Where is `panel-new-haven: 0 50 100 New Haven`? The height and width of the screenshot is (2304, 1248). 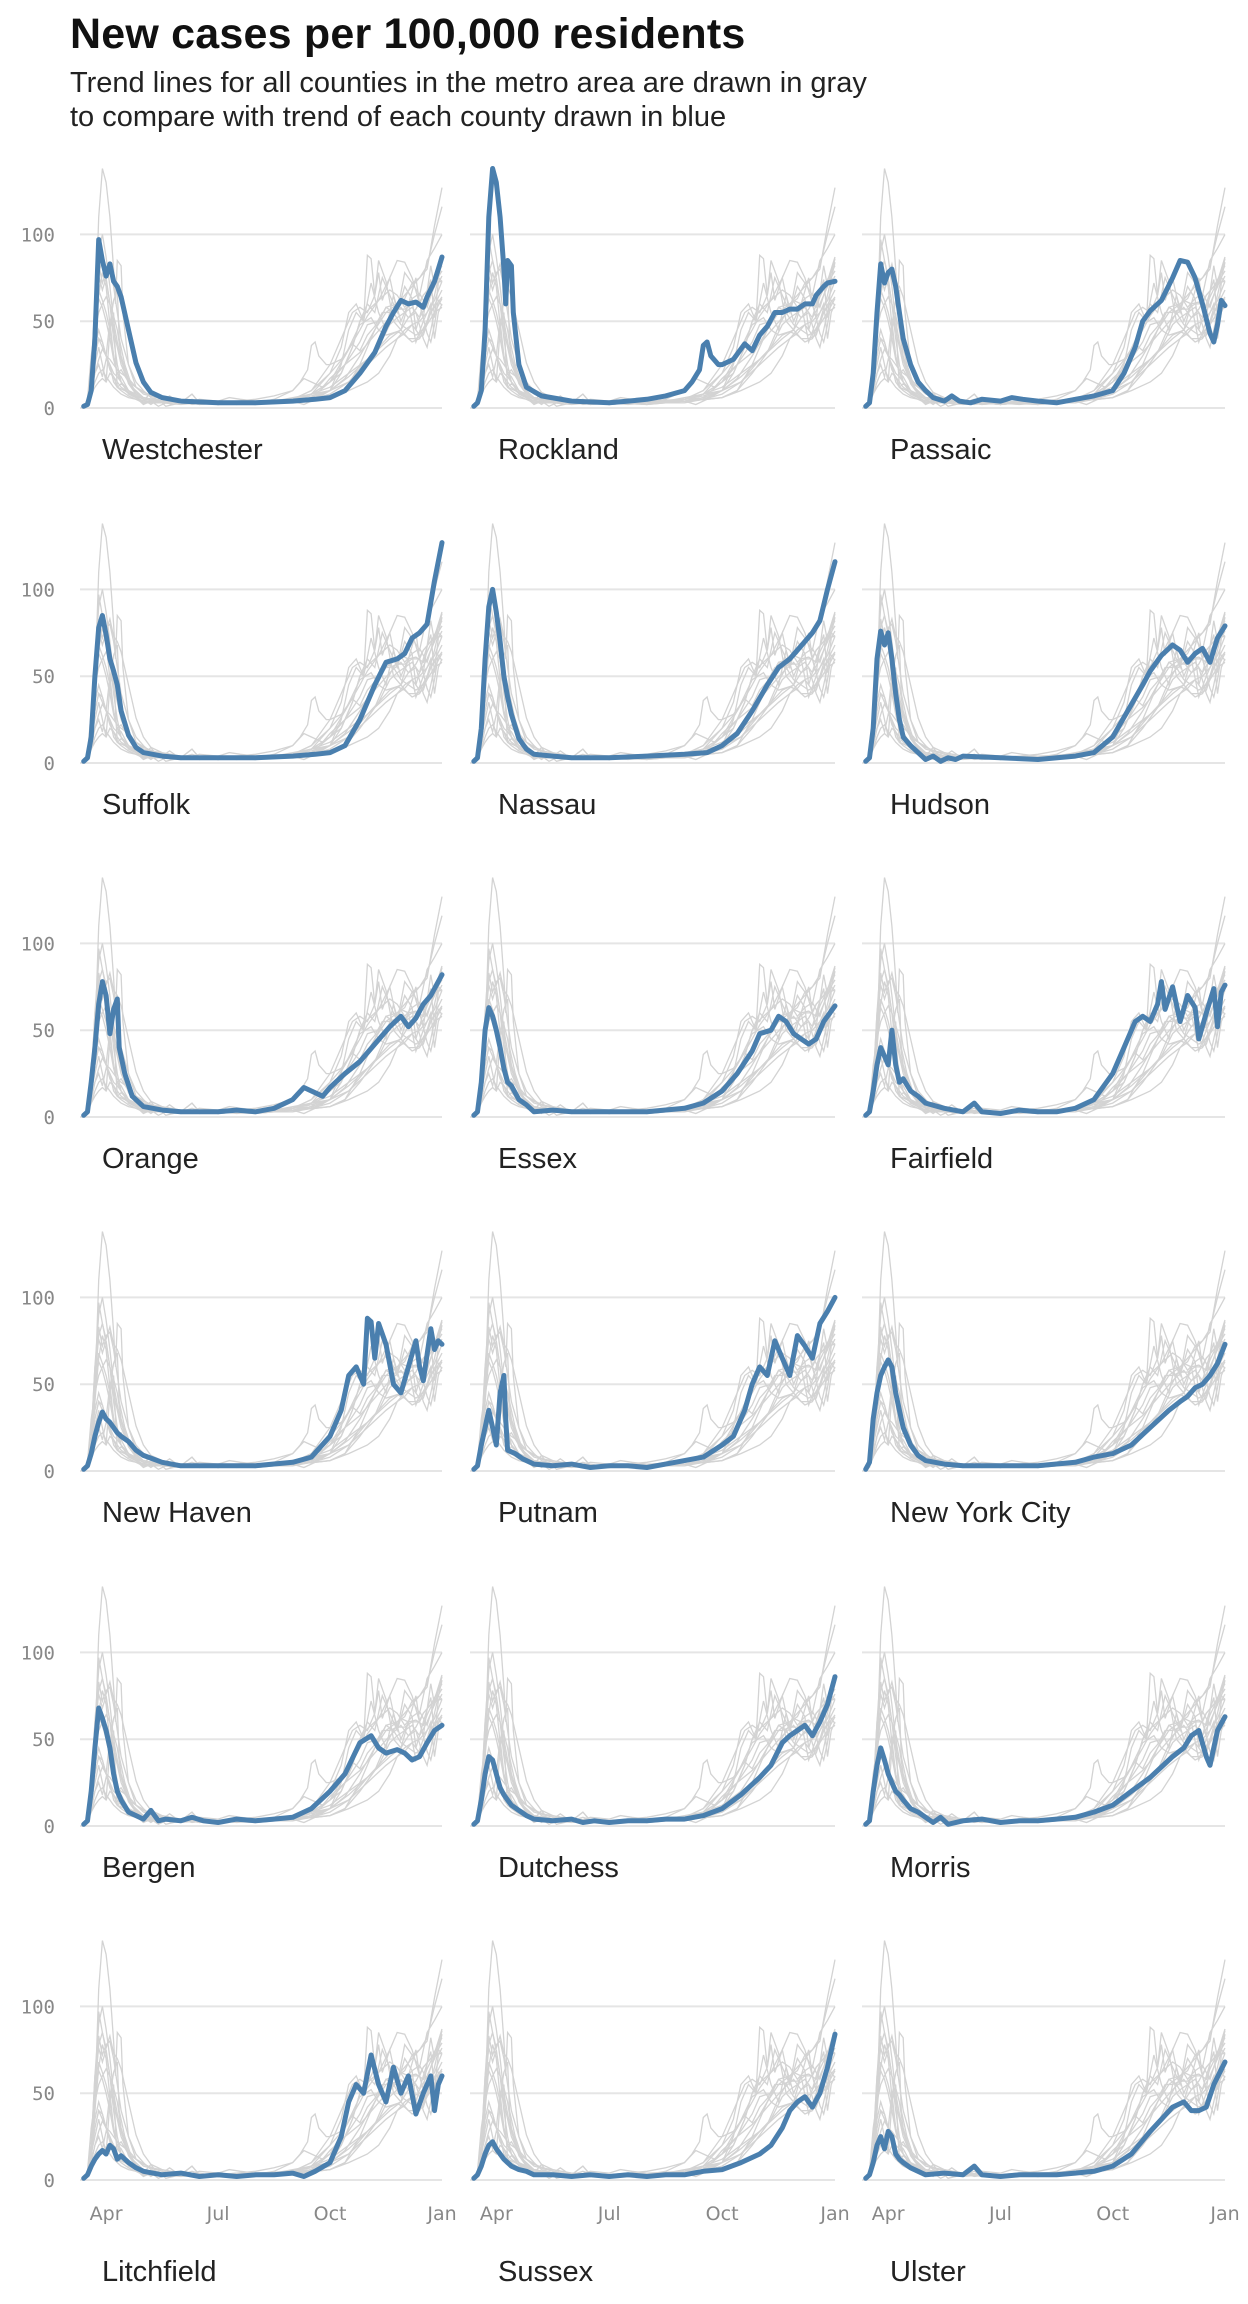
panel-new-haven: 0 50 100 New Haven is located at coordinates (233, 1380).